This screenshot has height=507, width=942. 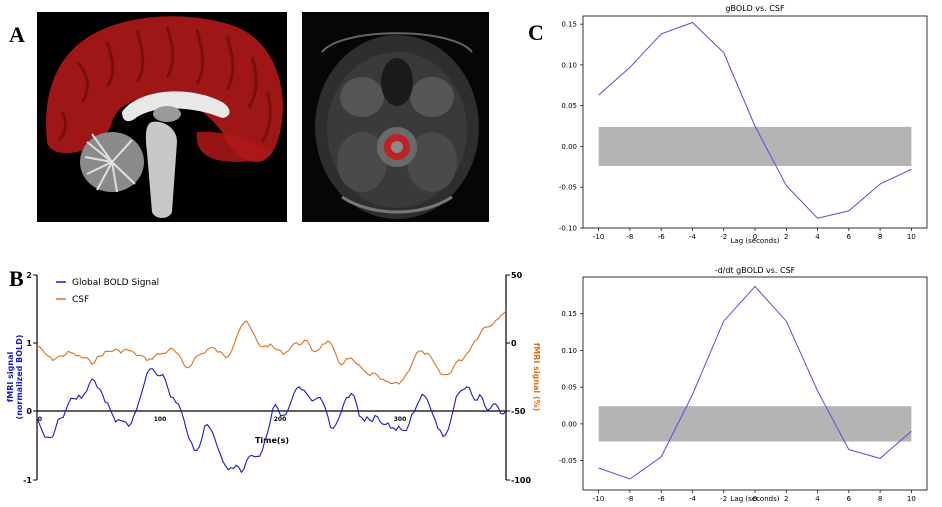 What do you see at coordinates (272, 440) in the screenshot?
I see `x-axis-label: Time(s)` at bounding box center [272, 440].